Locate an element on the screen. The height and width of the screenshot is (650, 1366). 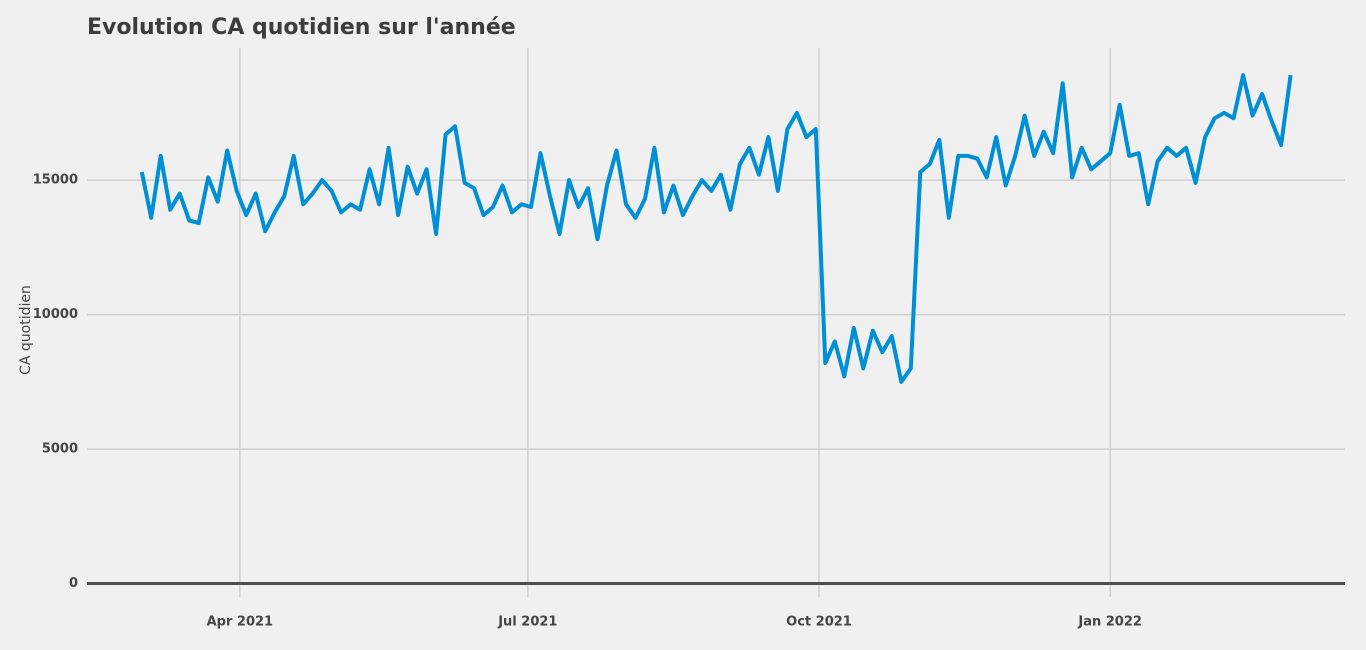
y-axis-label: CA quotidien is located at coordinates (26, 330).